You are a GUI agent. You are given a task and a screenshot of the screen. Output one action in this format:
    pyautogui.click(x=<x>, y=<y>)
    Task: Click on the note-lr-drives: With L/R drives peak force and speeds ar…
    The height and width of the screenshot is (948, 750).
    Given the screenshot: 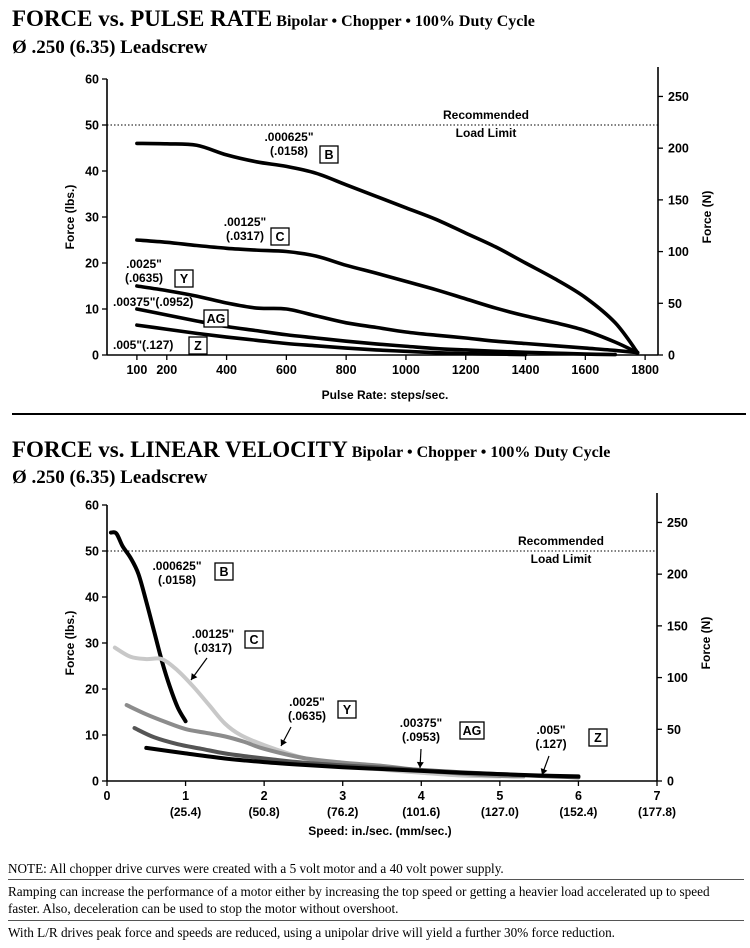 What is the action you would take?
    pyautogui.click(x=311, y=932)
    